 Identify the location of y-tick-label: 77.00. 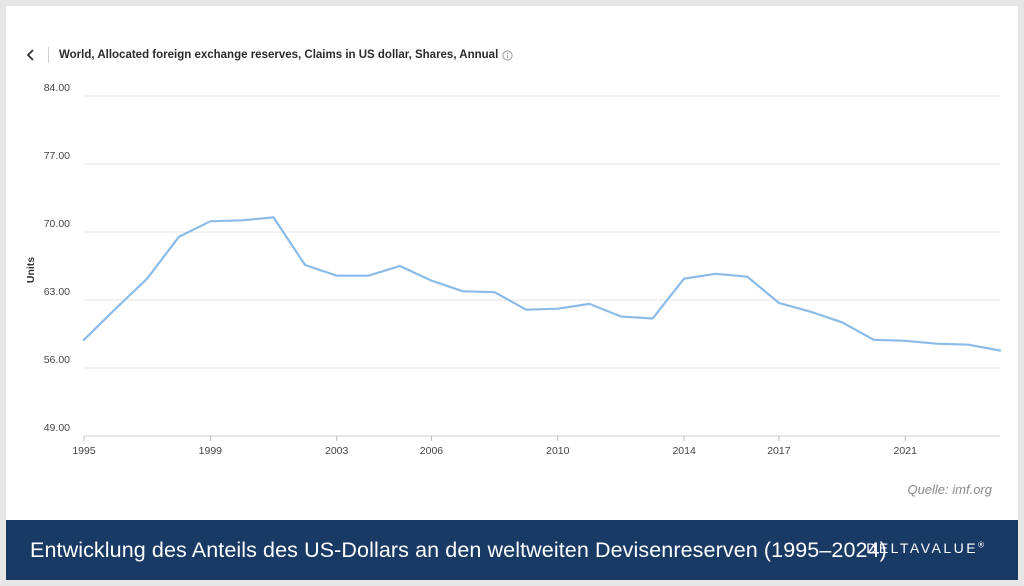
(57, 156).